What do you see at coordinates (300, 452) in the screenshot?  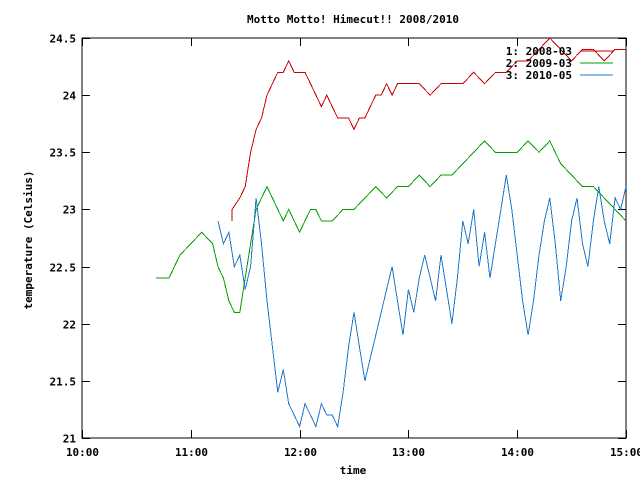 I see `x-tick-label: 12:00` at bounding box center [300, 452].